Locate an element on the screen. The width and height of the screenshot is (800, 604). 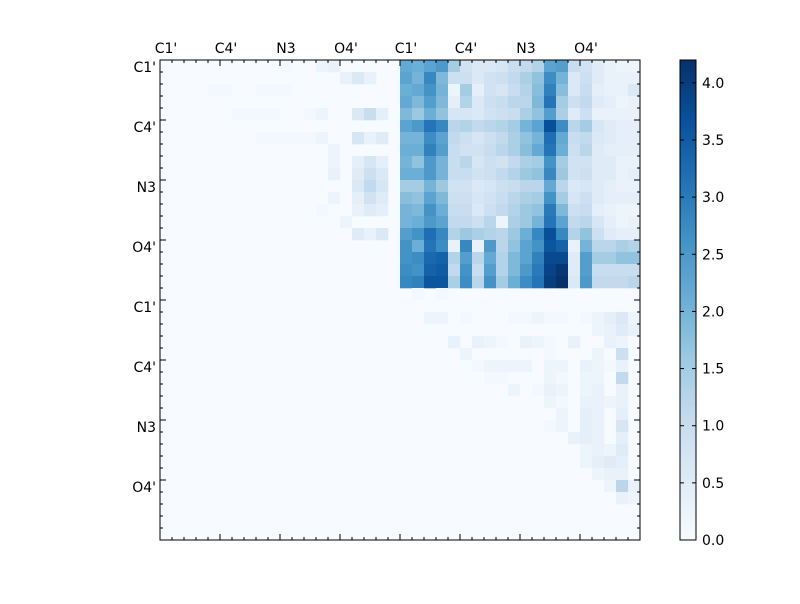
y-tick-label: C1' is located at coordinates (144, 308).